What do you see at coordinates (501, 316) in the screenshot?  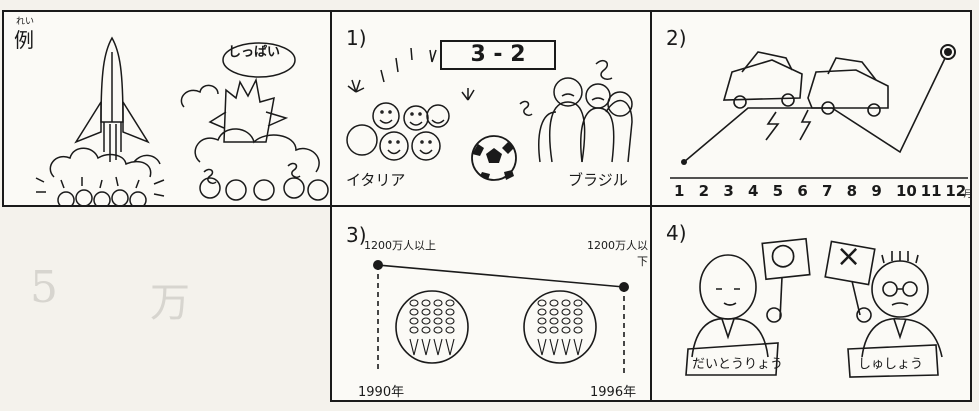 I see `population-illustration` at bounding box center [501, 316].